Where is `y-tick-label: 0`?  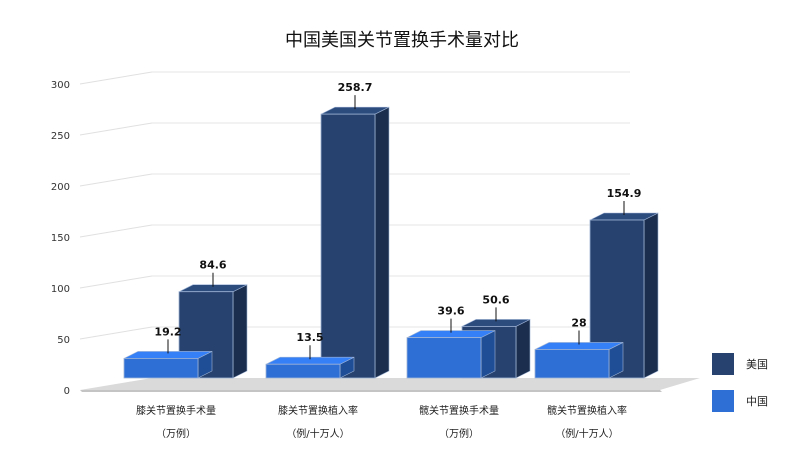 y-tick-label: 0 is located at coordinates (67, 391).